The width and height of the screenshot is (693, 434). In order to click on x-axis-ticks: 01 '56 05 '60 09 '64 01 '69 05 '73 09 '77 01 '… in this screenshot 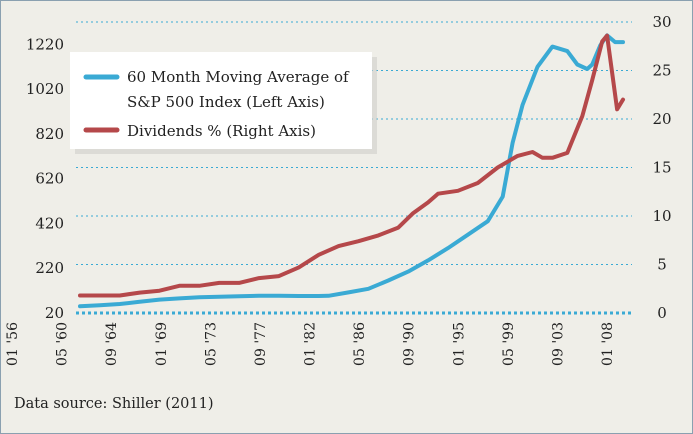, I will do `click(310, 344)`.